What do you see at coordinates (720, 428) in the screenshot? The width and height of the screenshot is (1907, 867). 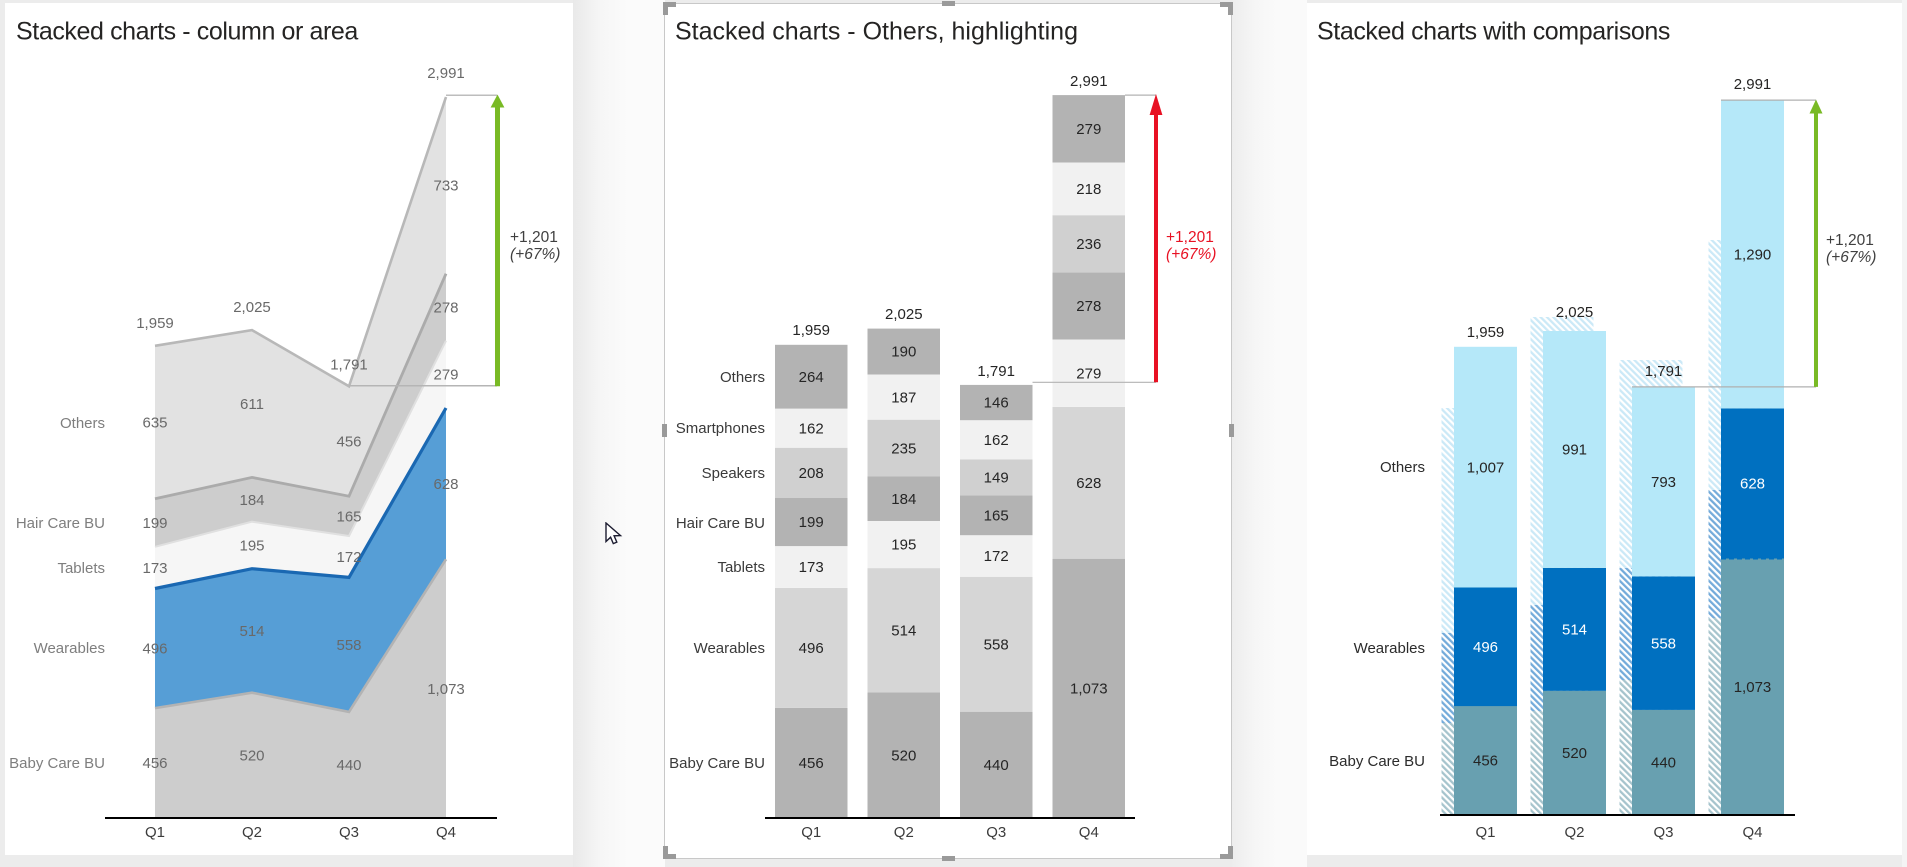 I see `svg-text: Smartphones` at bounding box center [720, 428].